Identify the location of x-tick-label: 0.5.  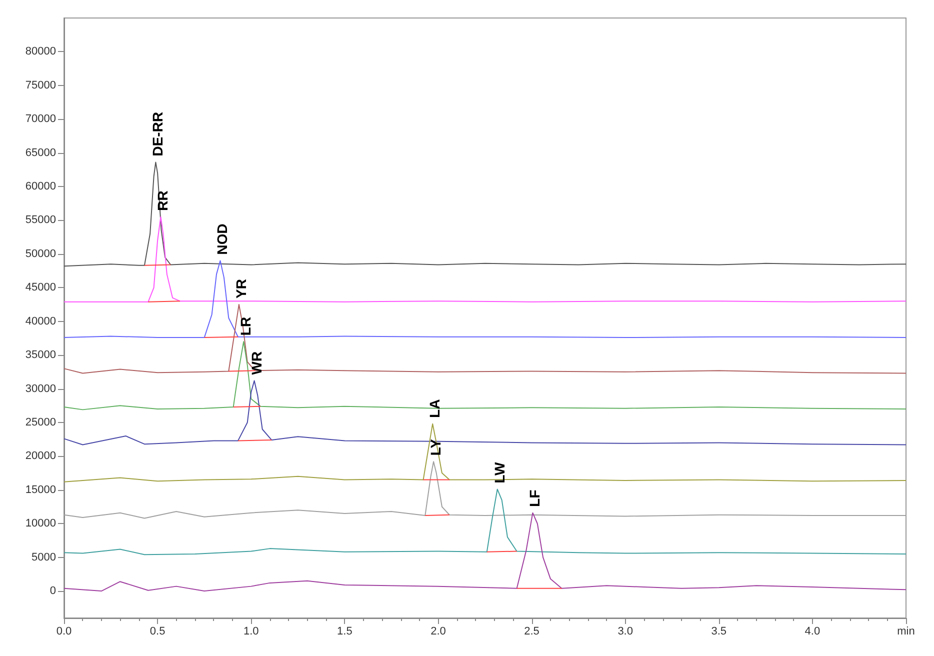
(158, 632).